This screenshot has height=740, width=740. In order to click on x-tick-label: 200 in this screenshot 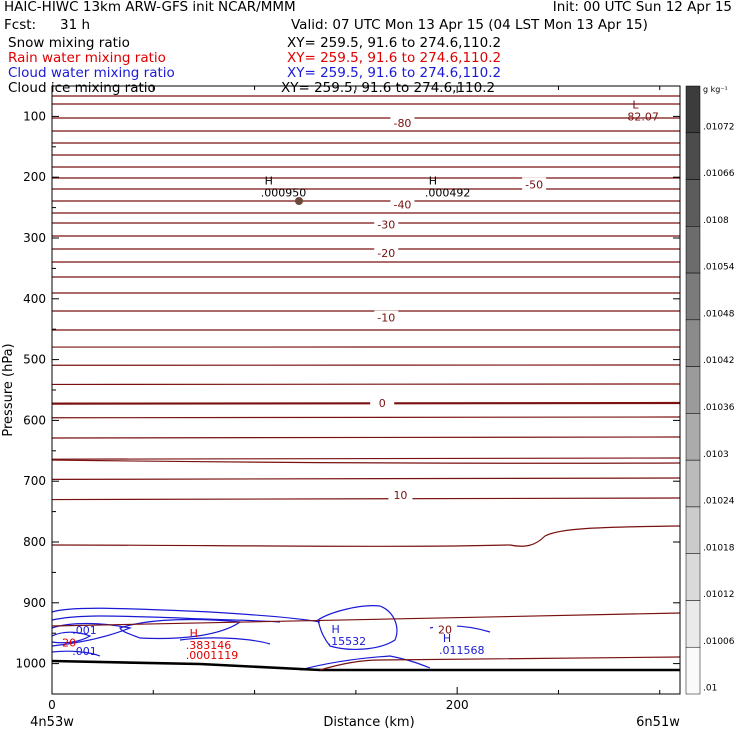, I will do `click(457, 705)`.